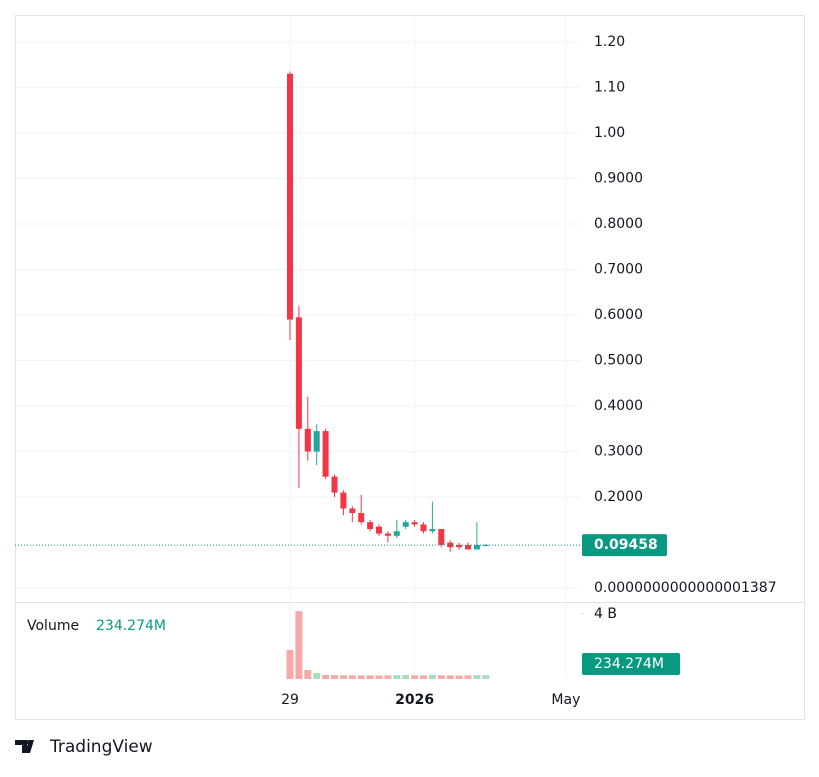 This screenshot has width=819, height=777. What do you see at coordinates (53, 626) in the screenshot?
I see `volume-legend-name: Volume` at bounding box center [53, 626].